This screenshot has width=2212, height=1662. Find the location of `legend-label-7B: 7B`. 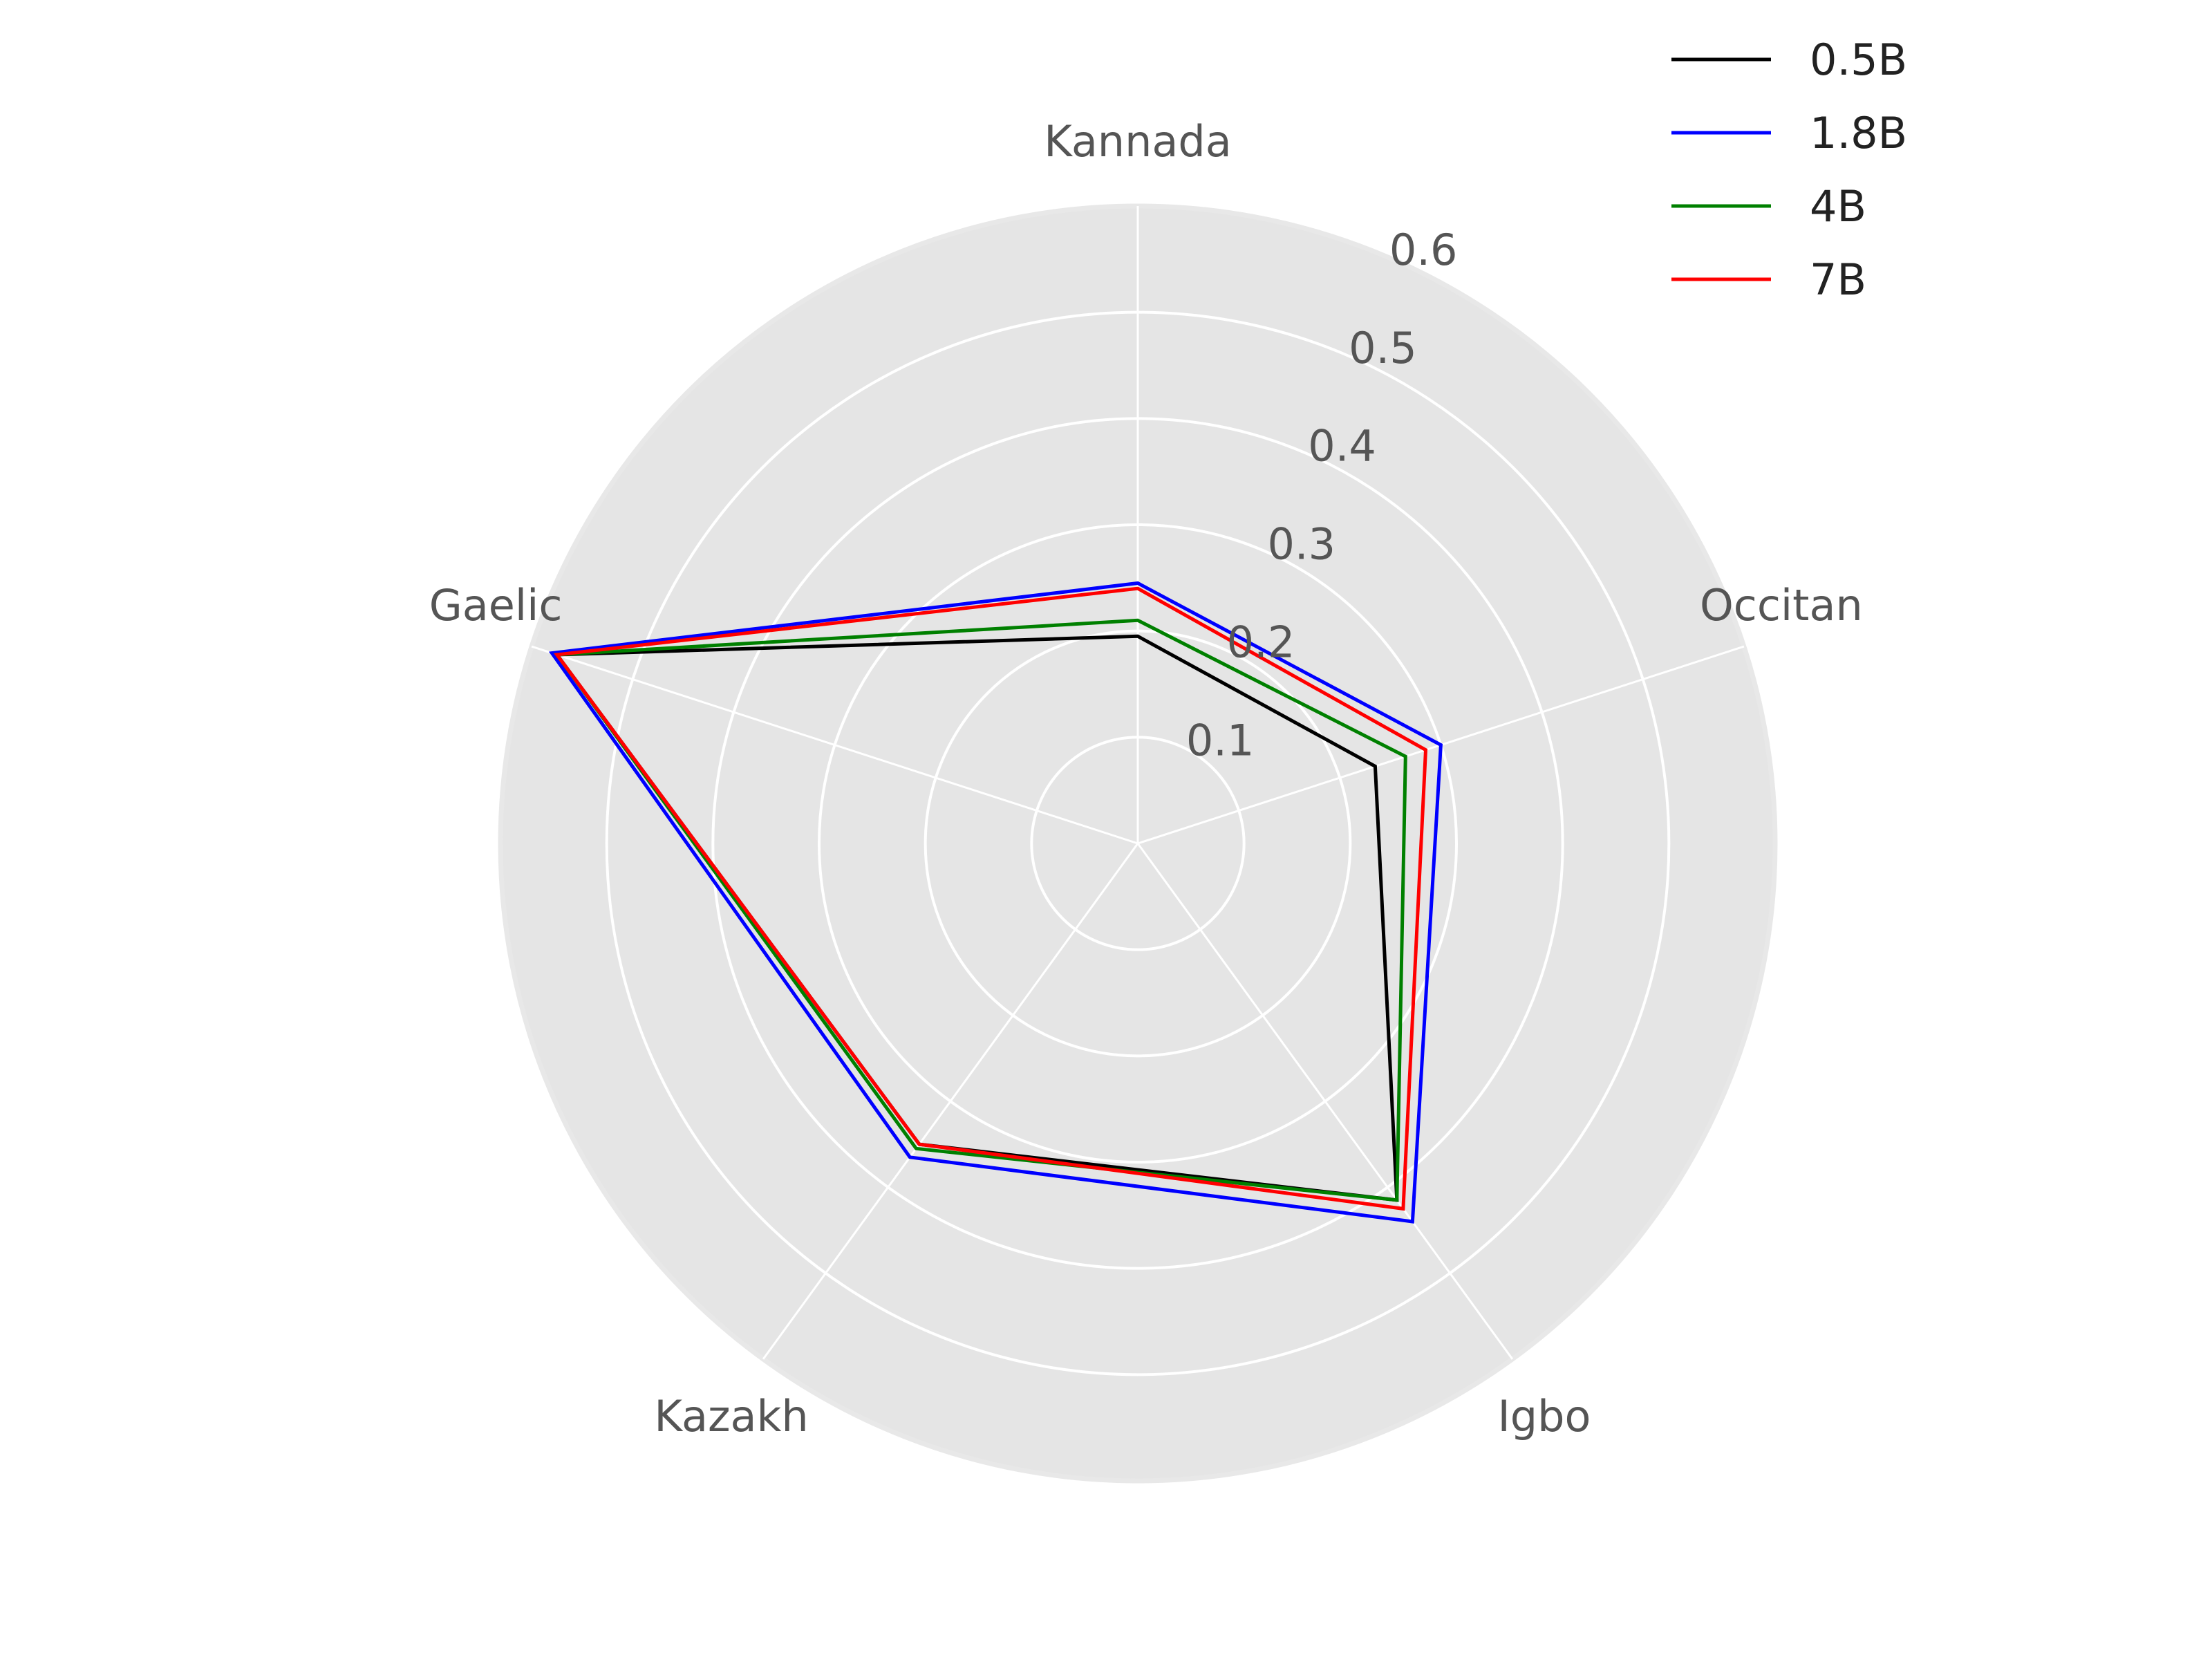

legend-label-7B: 7B is located at coordinates (1838, 279).